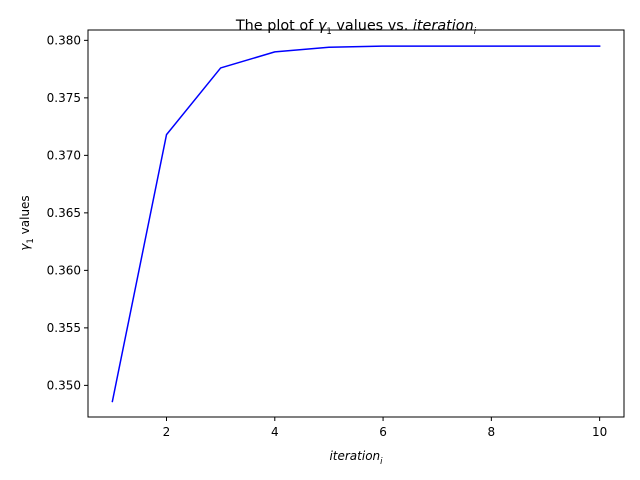 The height and width of the screenshot is (480, 640). I want to click on y-axis-label-var: γ, so click(25, 247).